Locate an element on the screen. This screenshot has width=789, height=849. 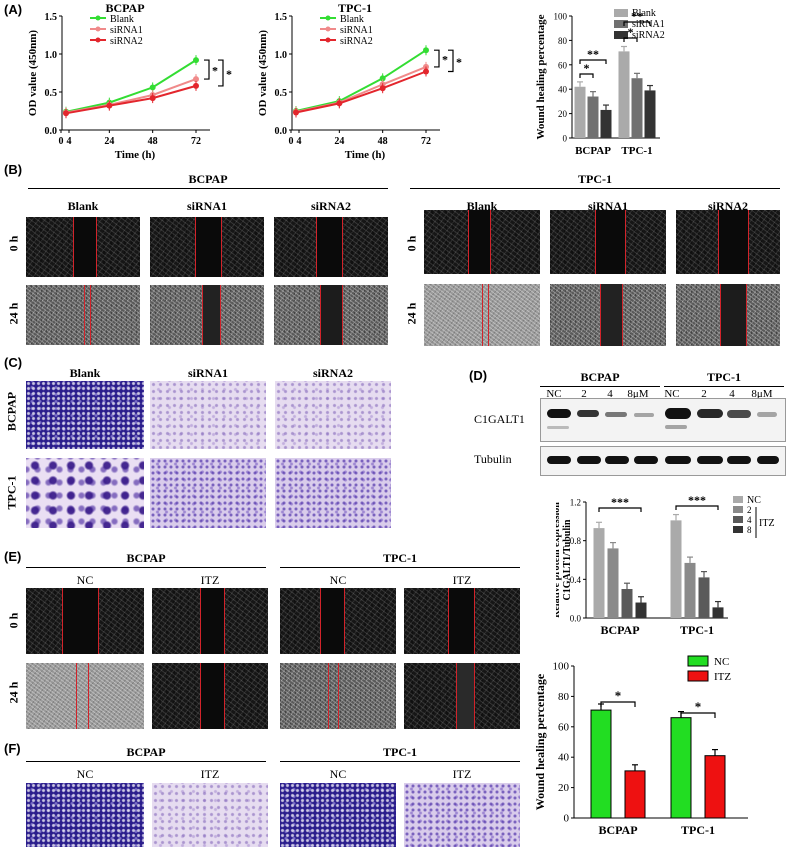
group-header-tpc1: TPC-1 is located at coordinates (400, 558).